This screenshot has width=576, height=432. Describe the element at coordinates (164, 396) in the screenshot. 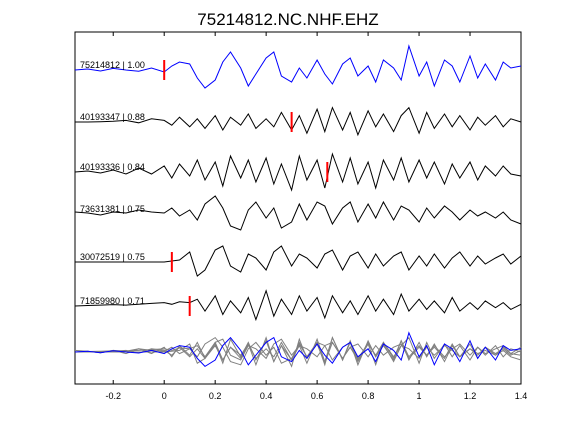

I see `x-tick-label: 0` at that location.